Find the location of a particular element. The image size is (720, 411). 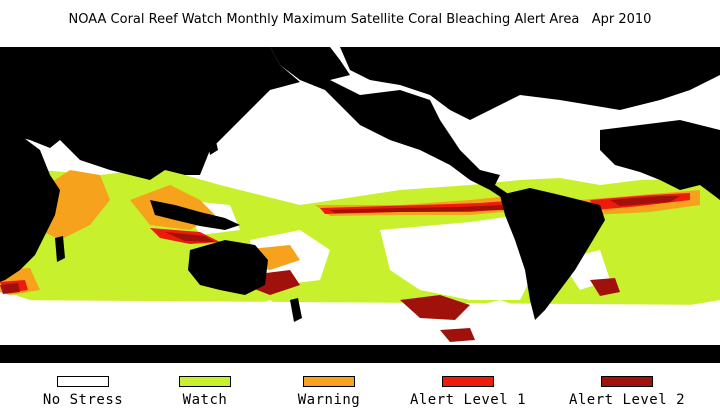

legend-item-watch: Watch is located at coordinates (205, 392).